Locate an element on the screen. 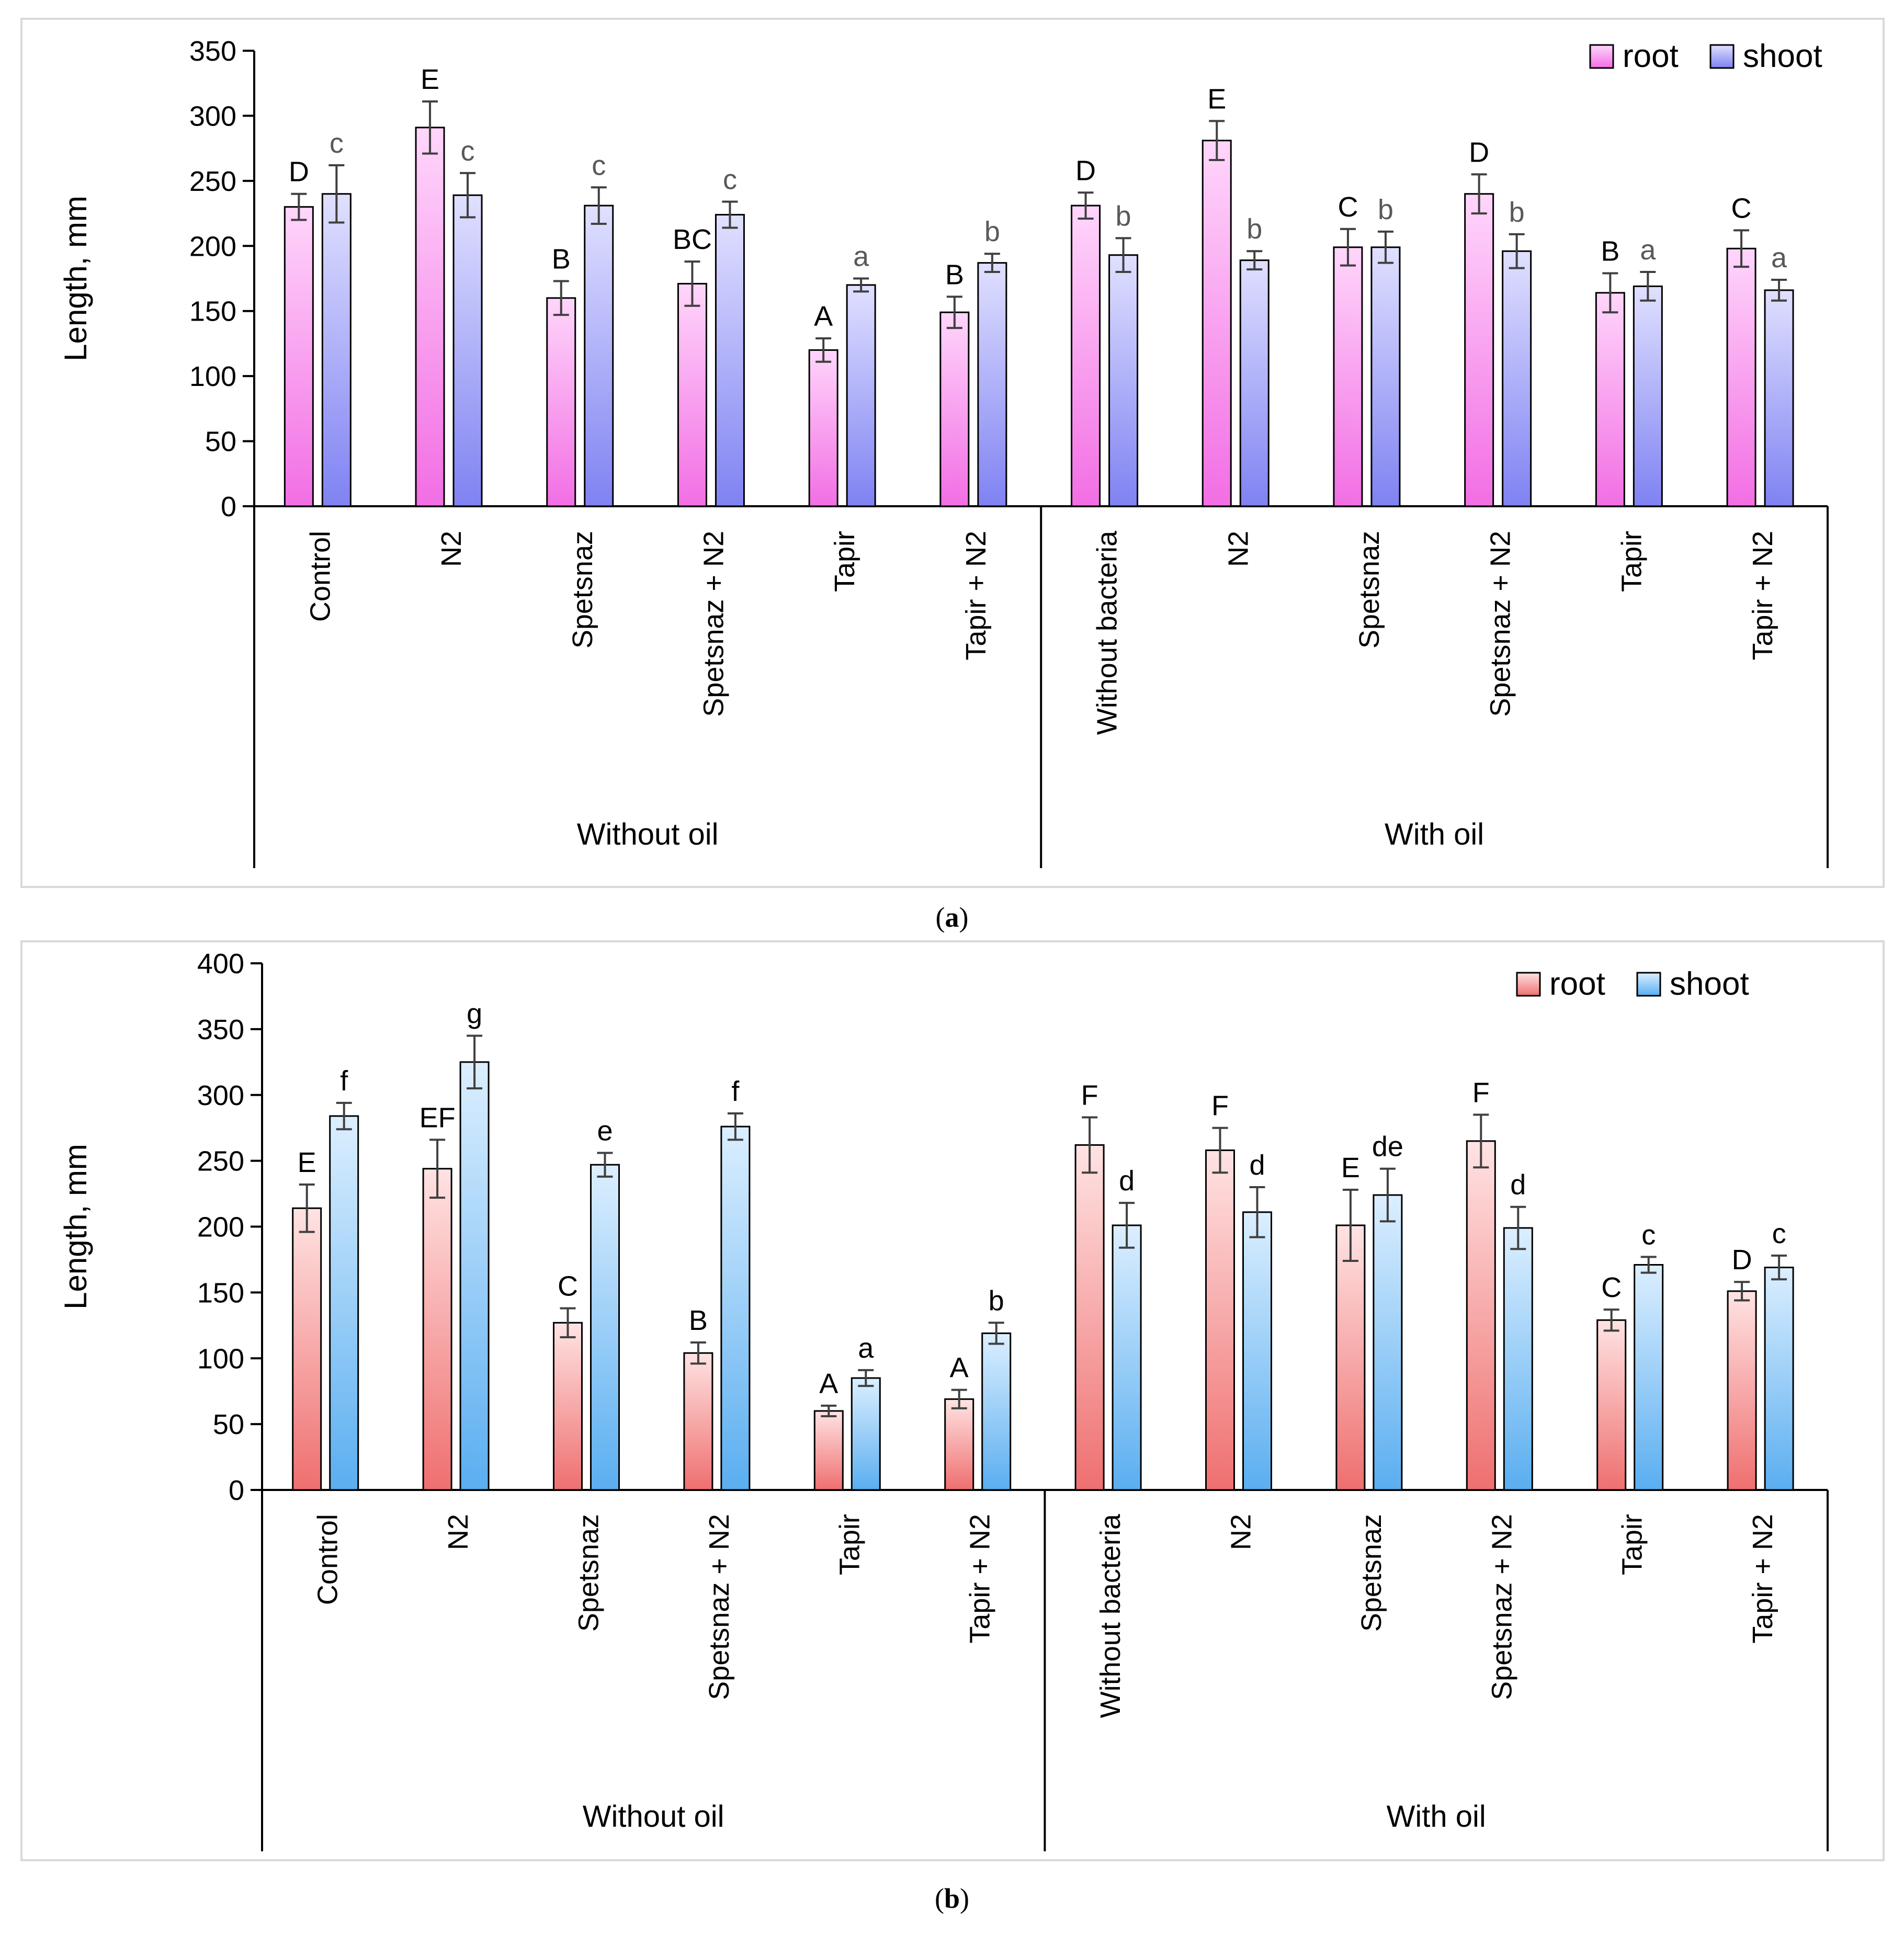 This screenshot has height=1935, width=1904. panel-b-significance-letter-shoot: c is located at coordinates (1649, 1234).